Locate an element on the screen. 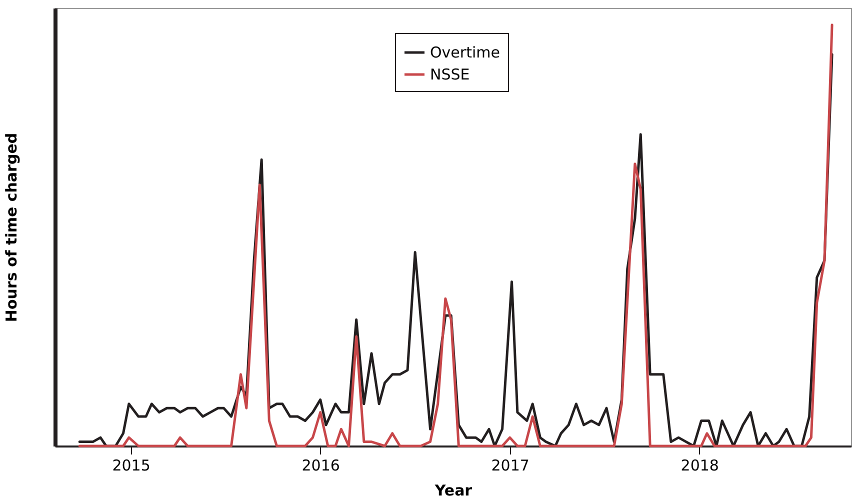 This screenshot has height=504, width=855. y-axis-title: Hours of time charged is located at coordinates (11, 227).